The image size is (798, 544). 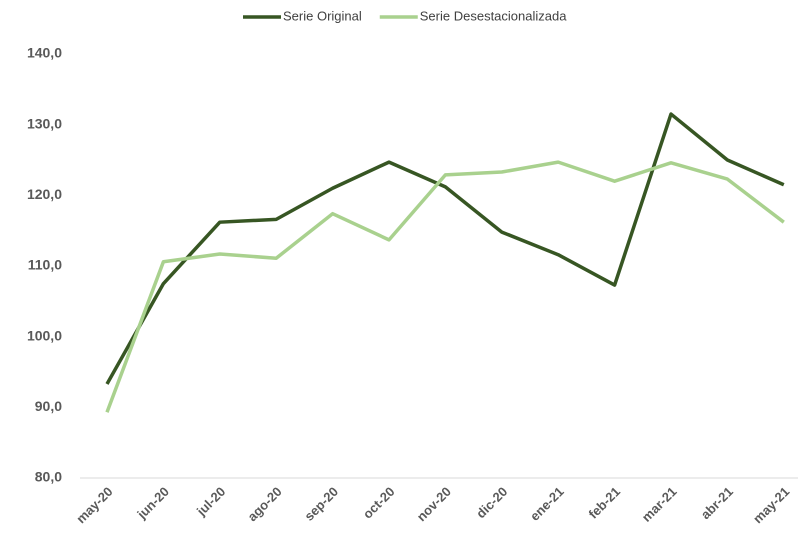 I want to click on legend-label: Serie Original, so click(x=322, y=15).